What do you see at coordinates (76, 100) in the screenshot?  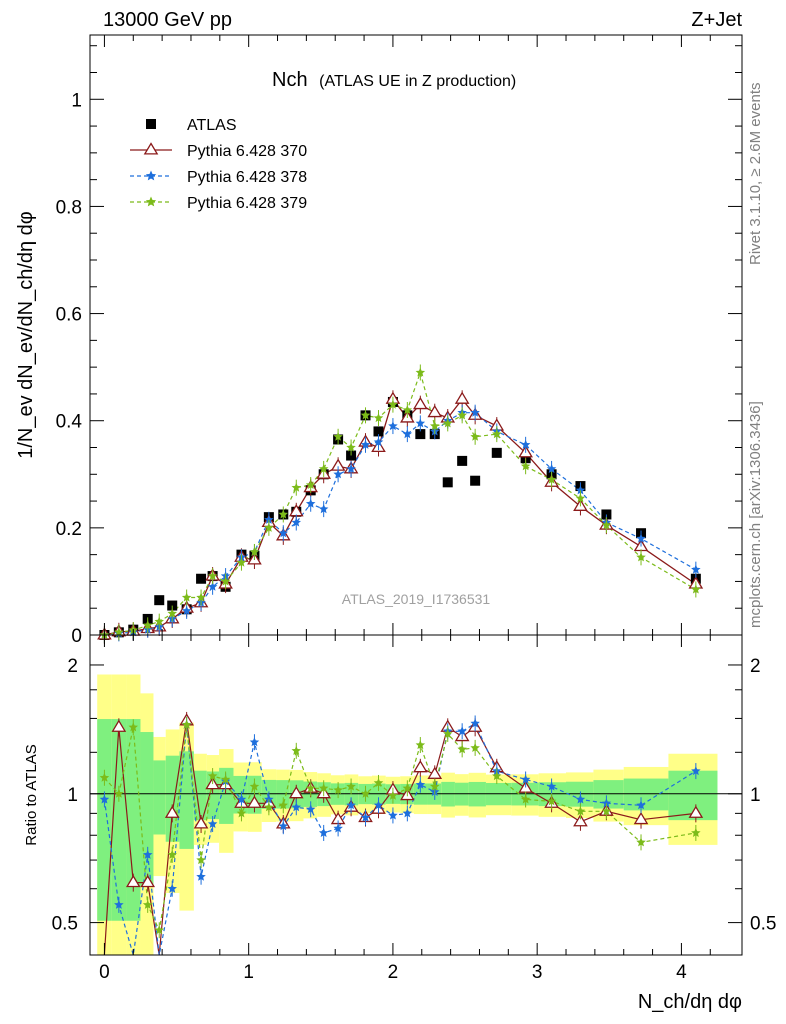 I see `y-tick-label: 1` at bounding box center [76, 100].